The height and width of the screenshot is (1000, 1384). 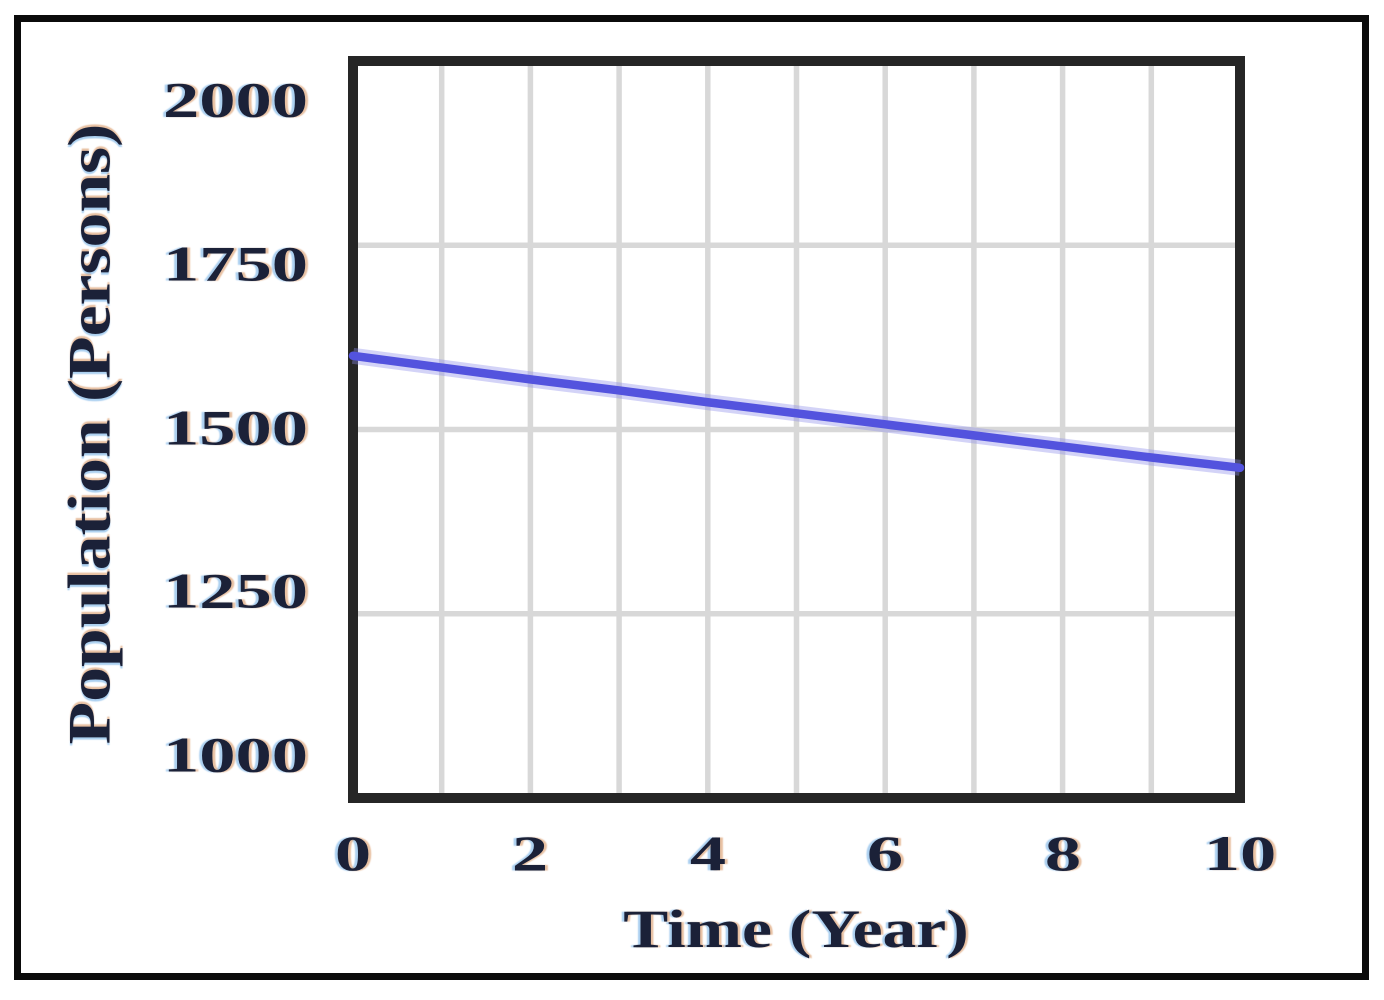 I want to click on y-axis-title: Population (Persons), so click(x=89, y=434).